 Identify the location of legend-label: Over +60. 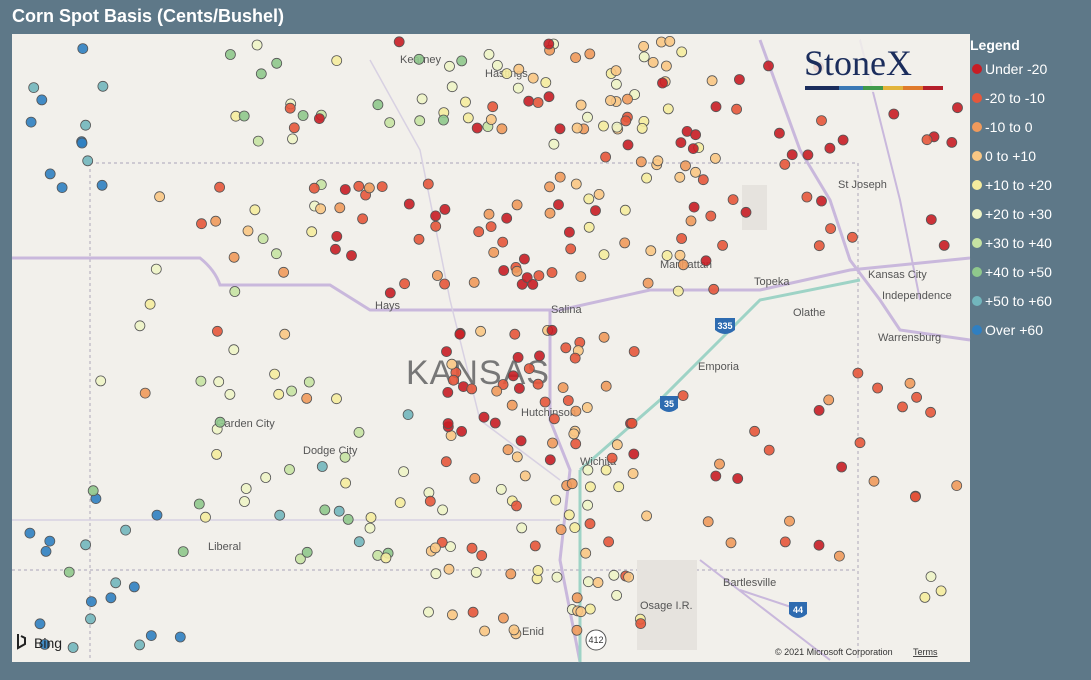
(1014, 330).